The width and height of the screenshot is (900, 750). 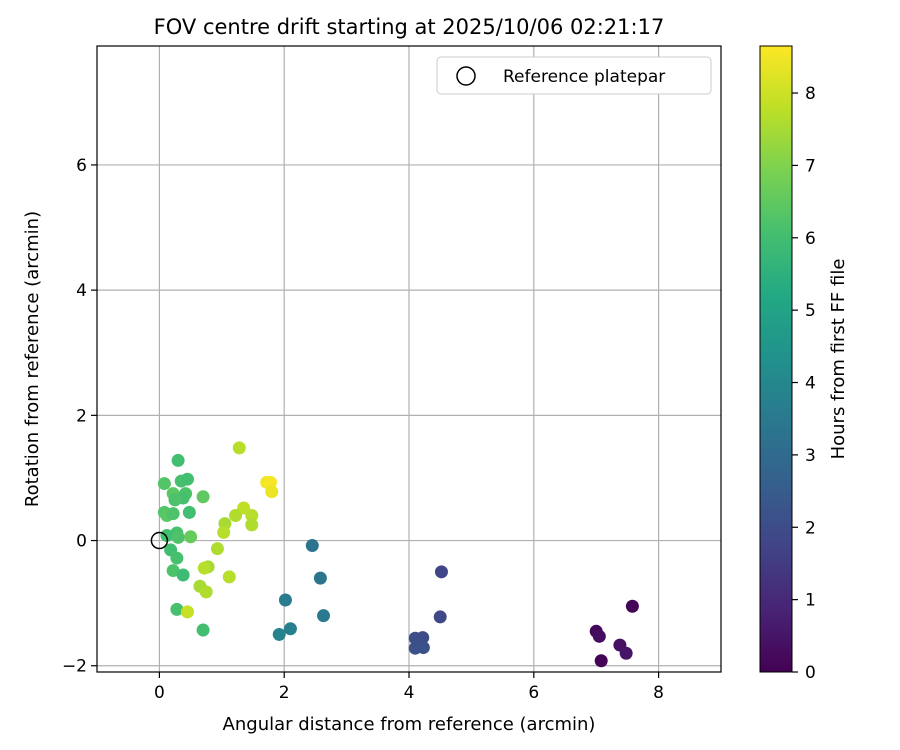 What do you see at coordinates (810, 528) in the screenshot?
I see `colorbar-tick-label: 2` at bounding box center [810, 528].